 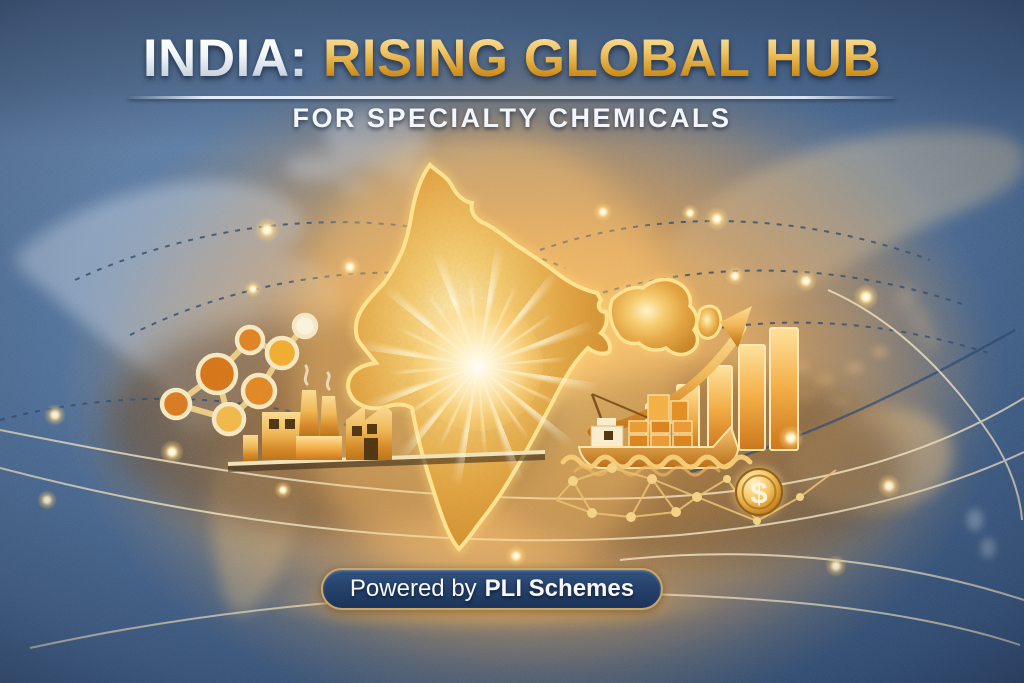 What do you see at coordinates (512, 118) in the screenshot?
I see `subtitle: FOR SPECIALTY CHEMICALS` at bounding box center [512, 118].